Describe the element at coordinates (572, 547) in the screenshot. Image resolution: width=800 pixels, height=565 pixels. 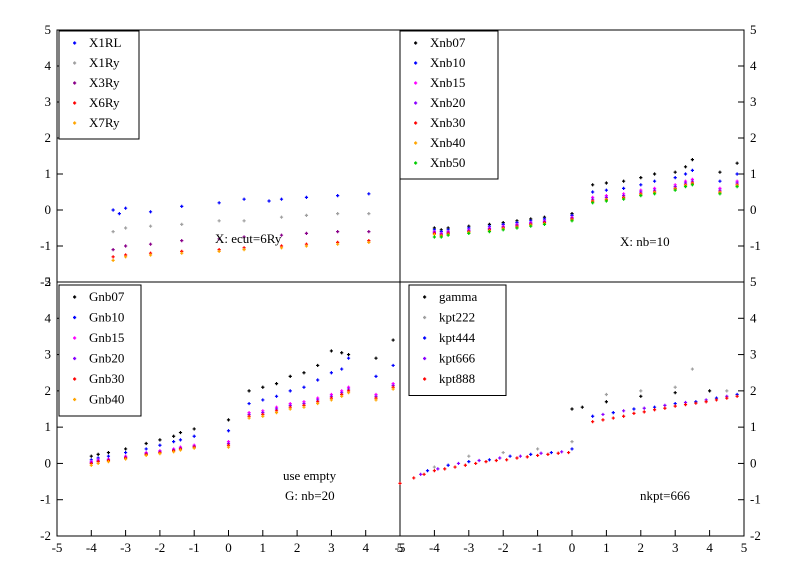
I see `x-tick-label: 0` at that location.